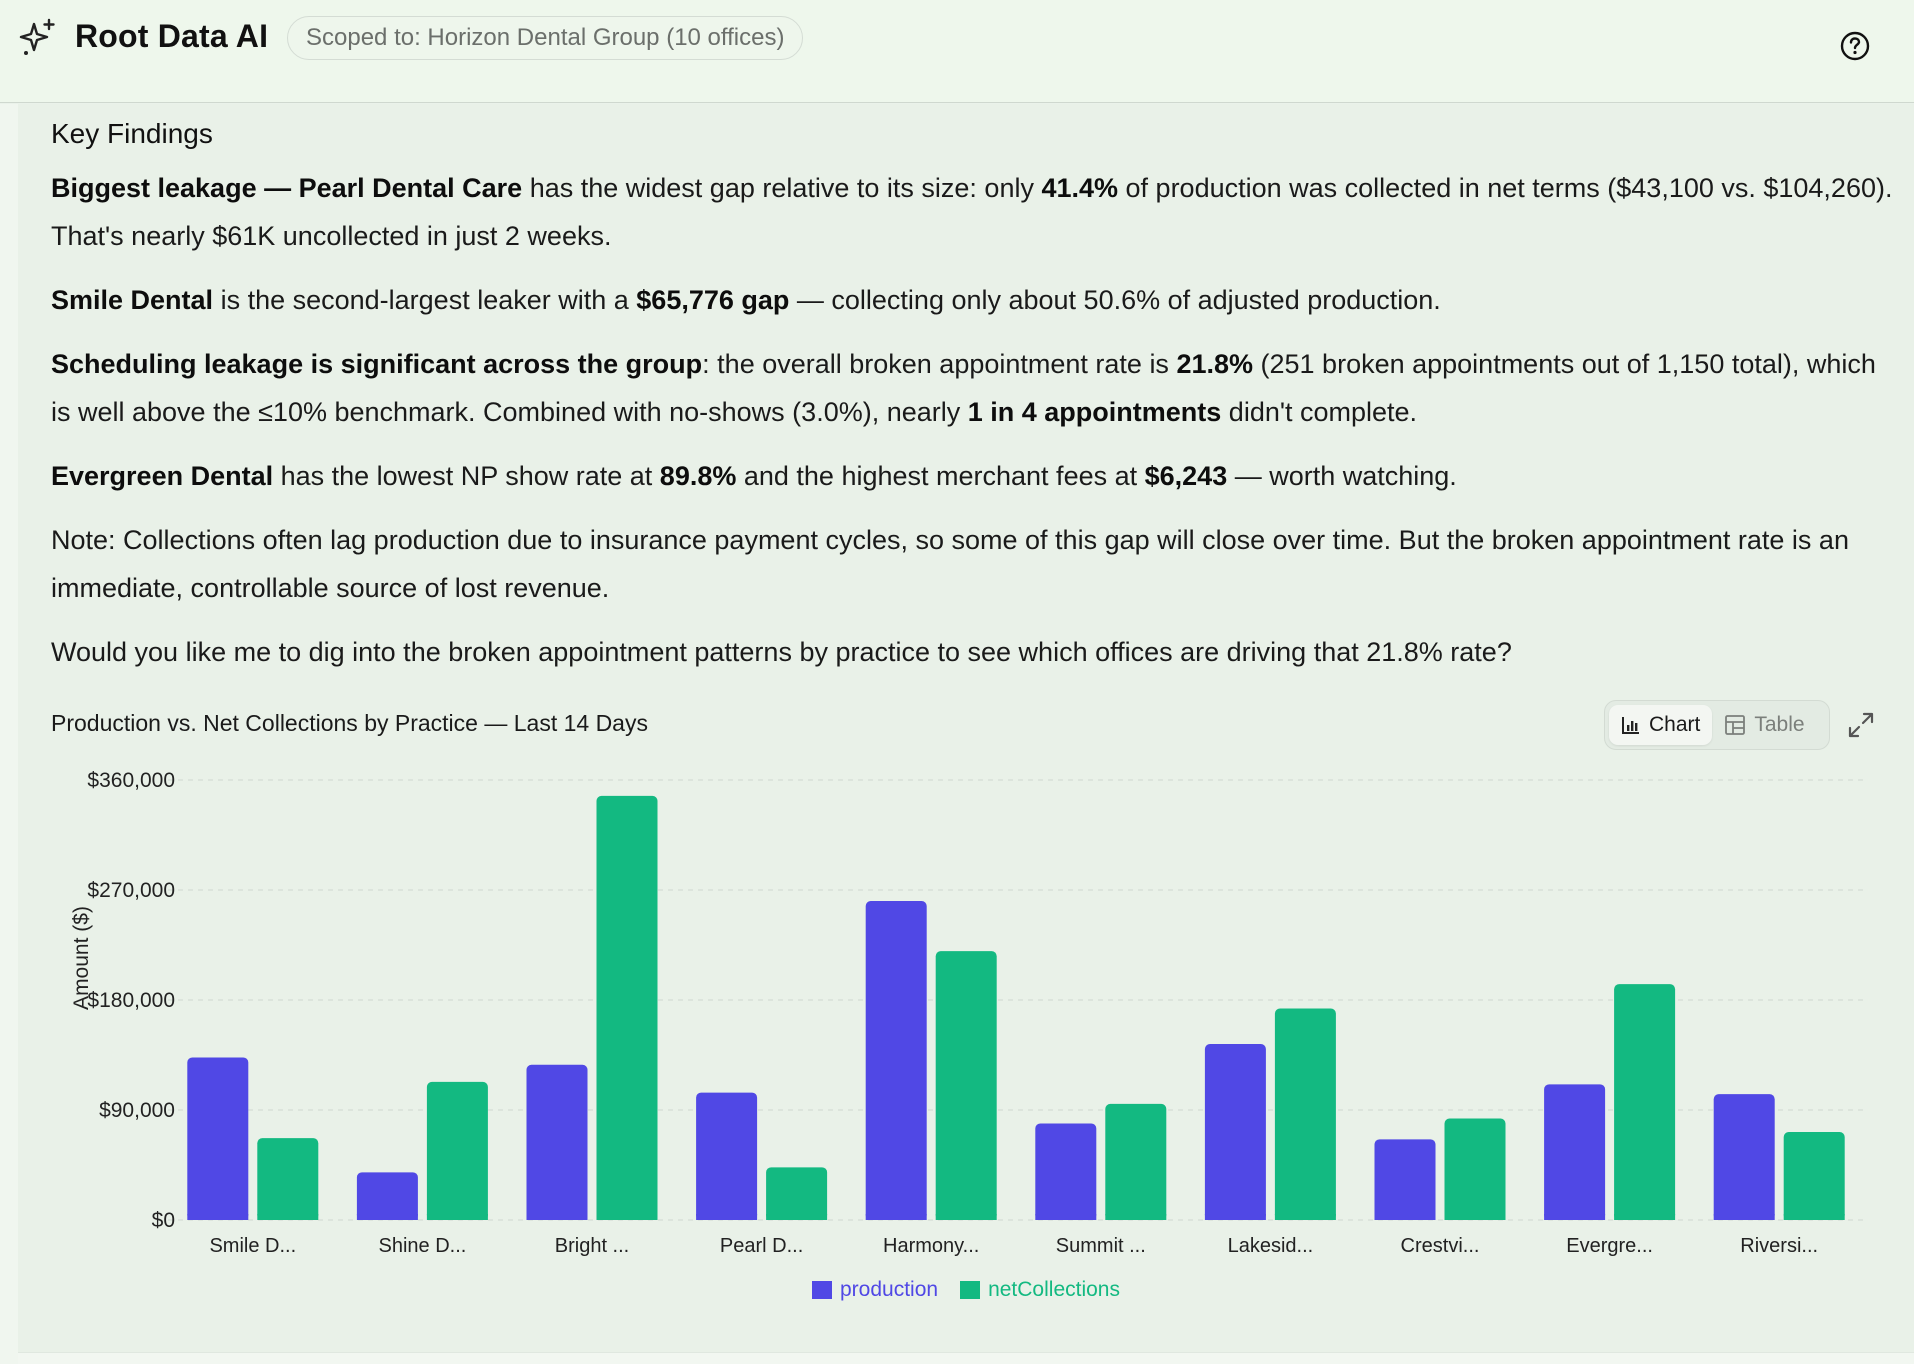  What do you see at coordinates (1319, 412) in the screenshot?
I see `body-text: didn't complete.` at bounding box center [1319, 412].